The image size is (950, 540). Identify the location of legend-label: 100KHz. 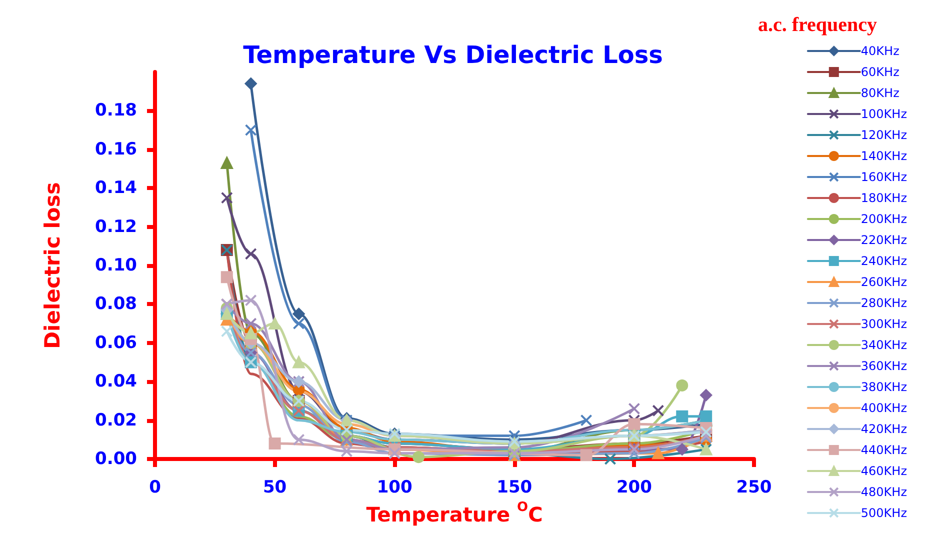
(884, 114).